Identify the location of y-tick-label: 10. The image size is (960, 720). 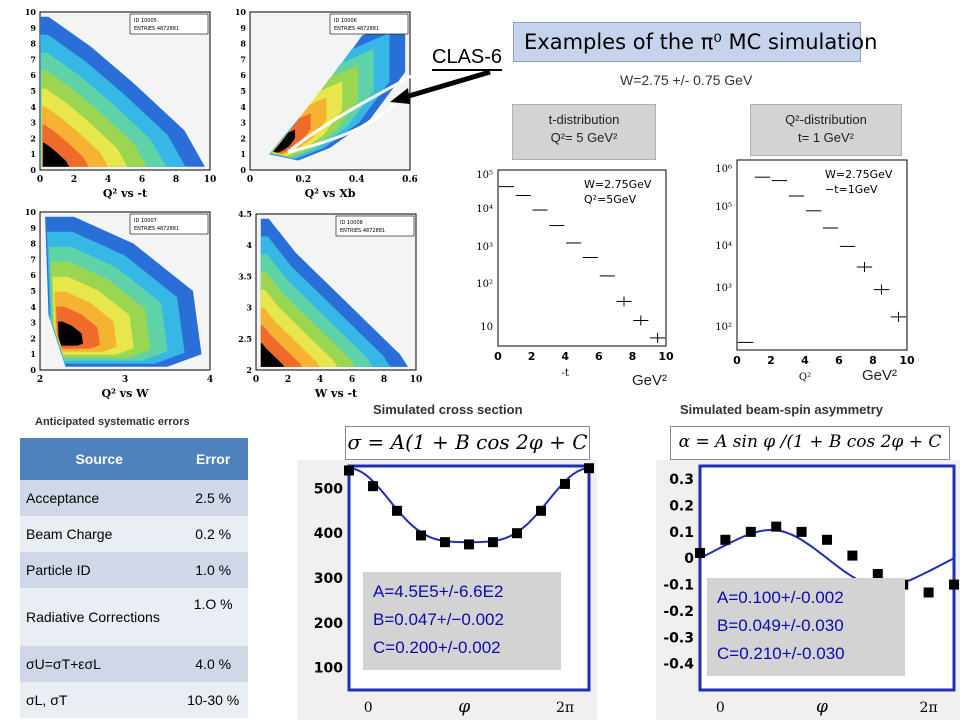
(241, 12).